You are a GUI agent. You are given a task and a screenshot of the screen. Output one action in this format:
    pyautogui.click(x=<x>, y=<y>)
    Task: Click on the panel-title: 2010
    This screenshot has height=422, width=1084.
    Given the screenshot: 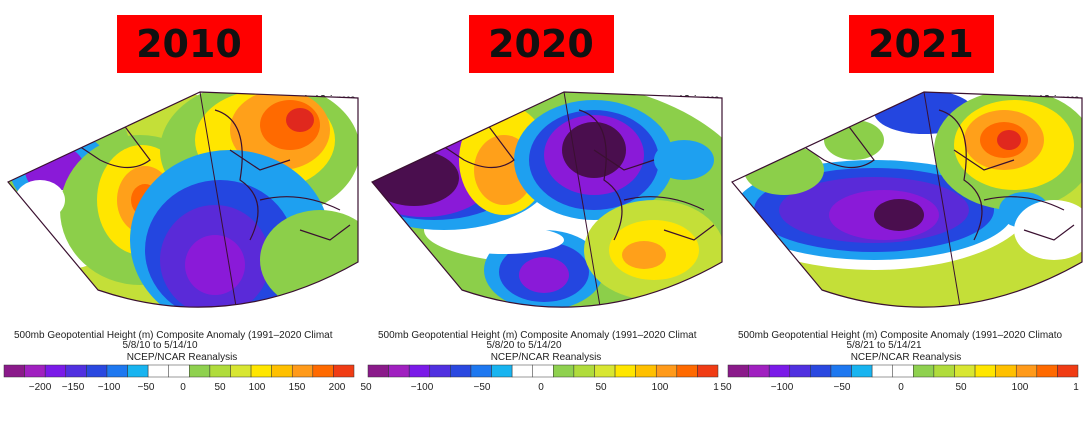 What is the action you would take?
    pyautogui.click(x=189, y=44)
    